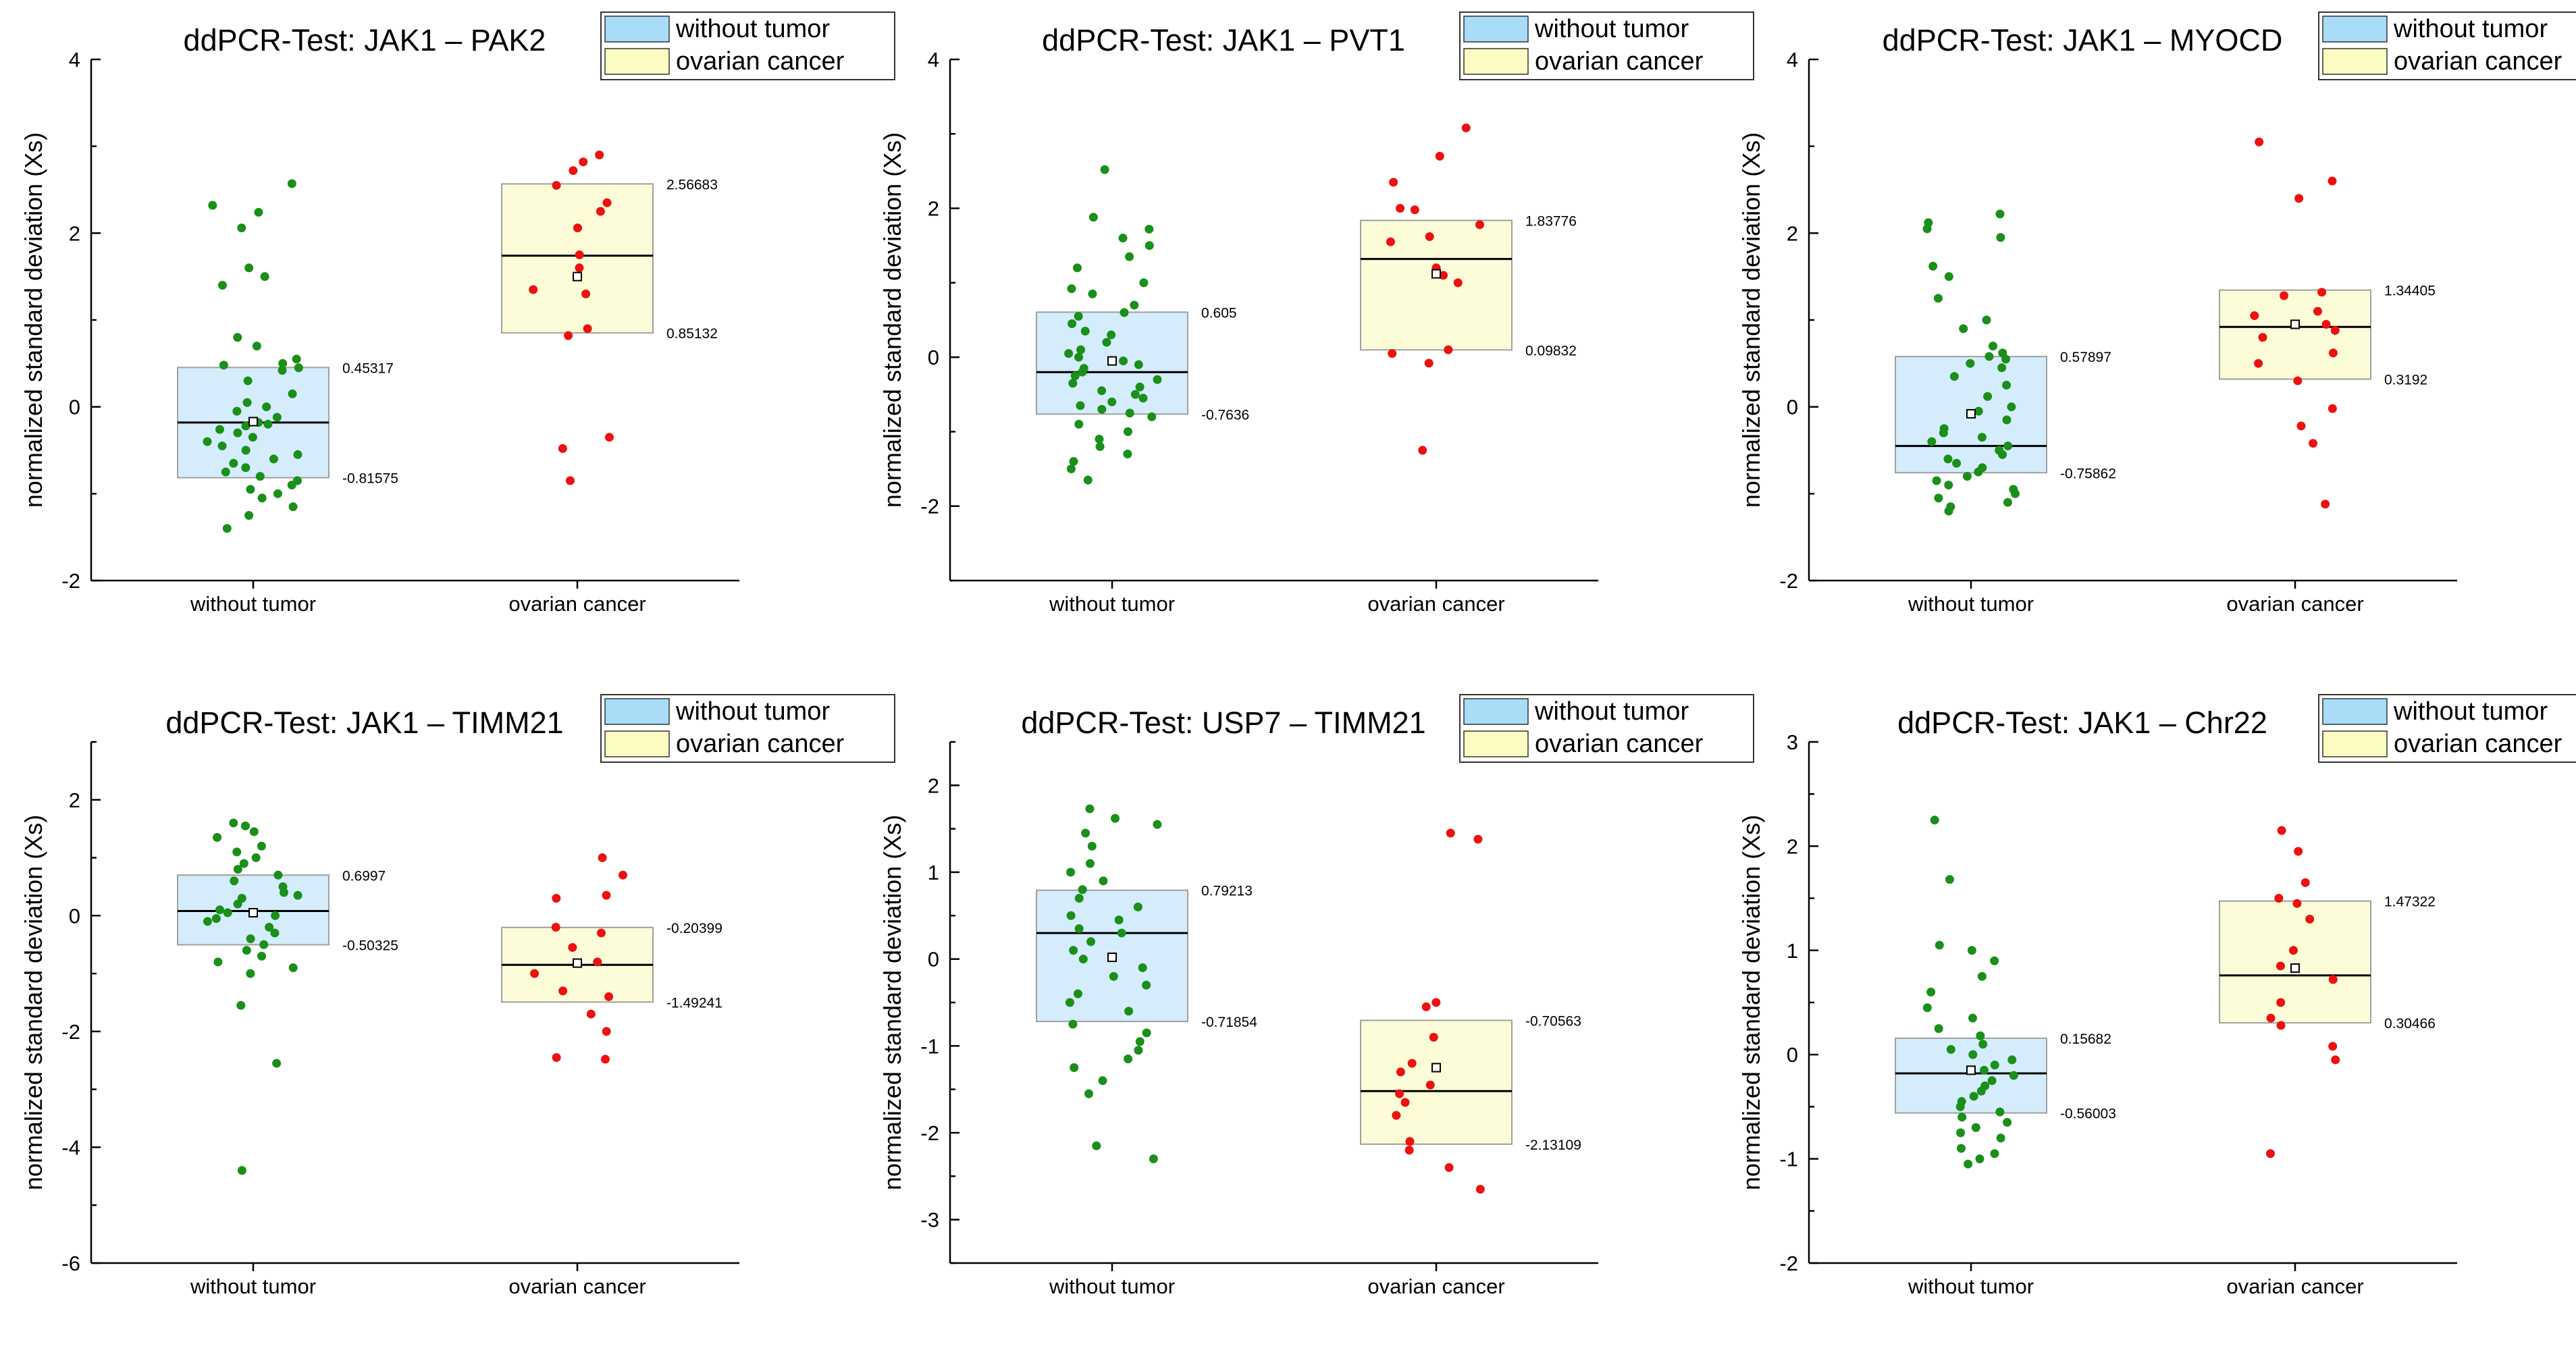 This screenshot has height=1365, width=2576. What do you see at coordinates (70, 1147) in the screenshot?
I see `y-tick-label: -4` at bounding box center [70, 1147].